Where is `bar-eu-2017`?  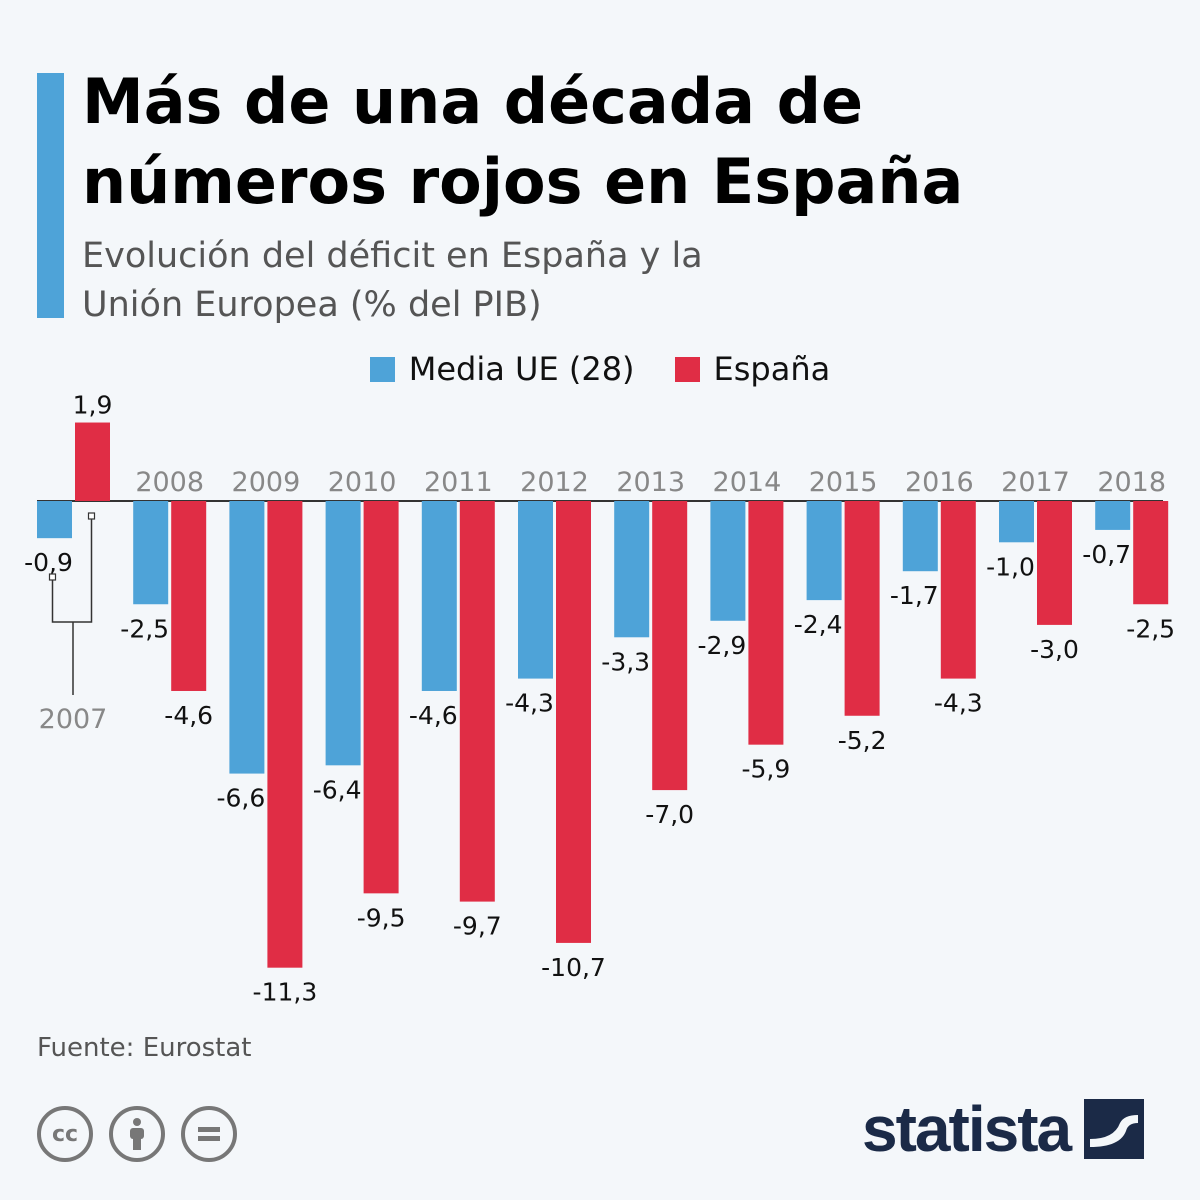 bar-eu-2017 is located at coordinates (1016, 522).